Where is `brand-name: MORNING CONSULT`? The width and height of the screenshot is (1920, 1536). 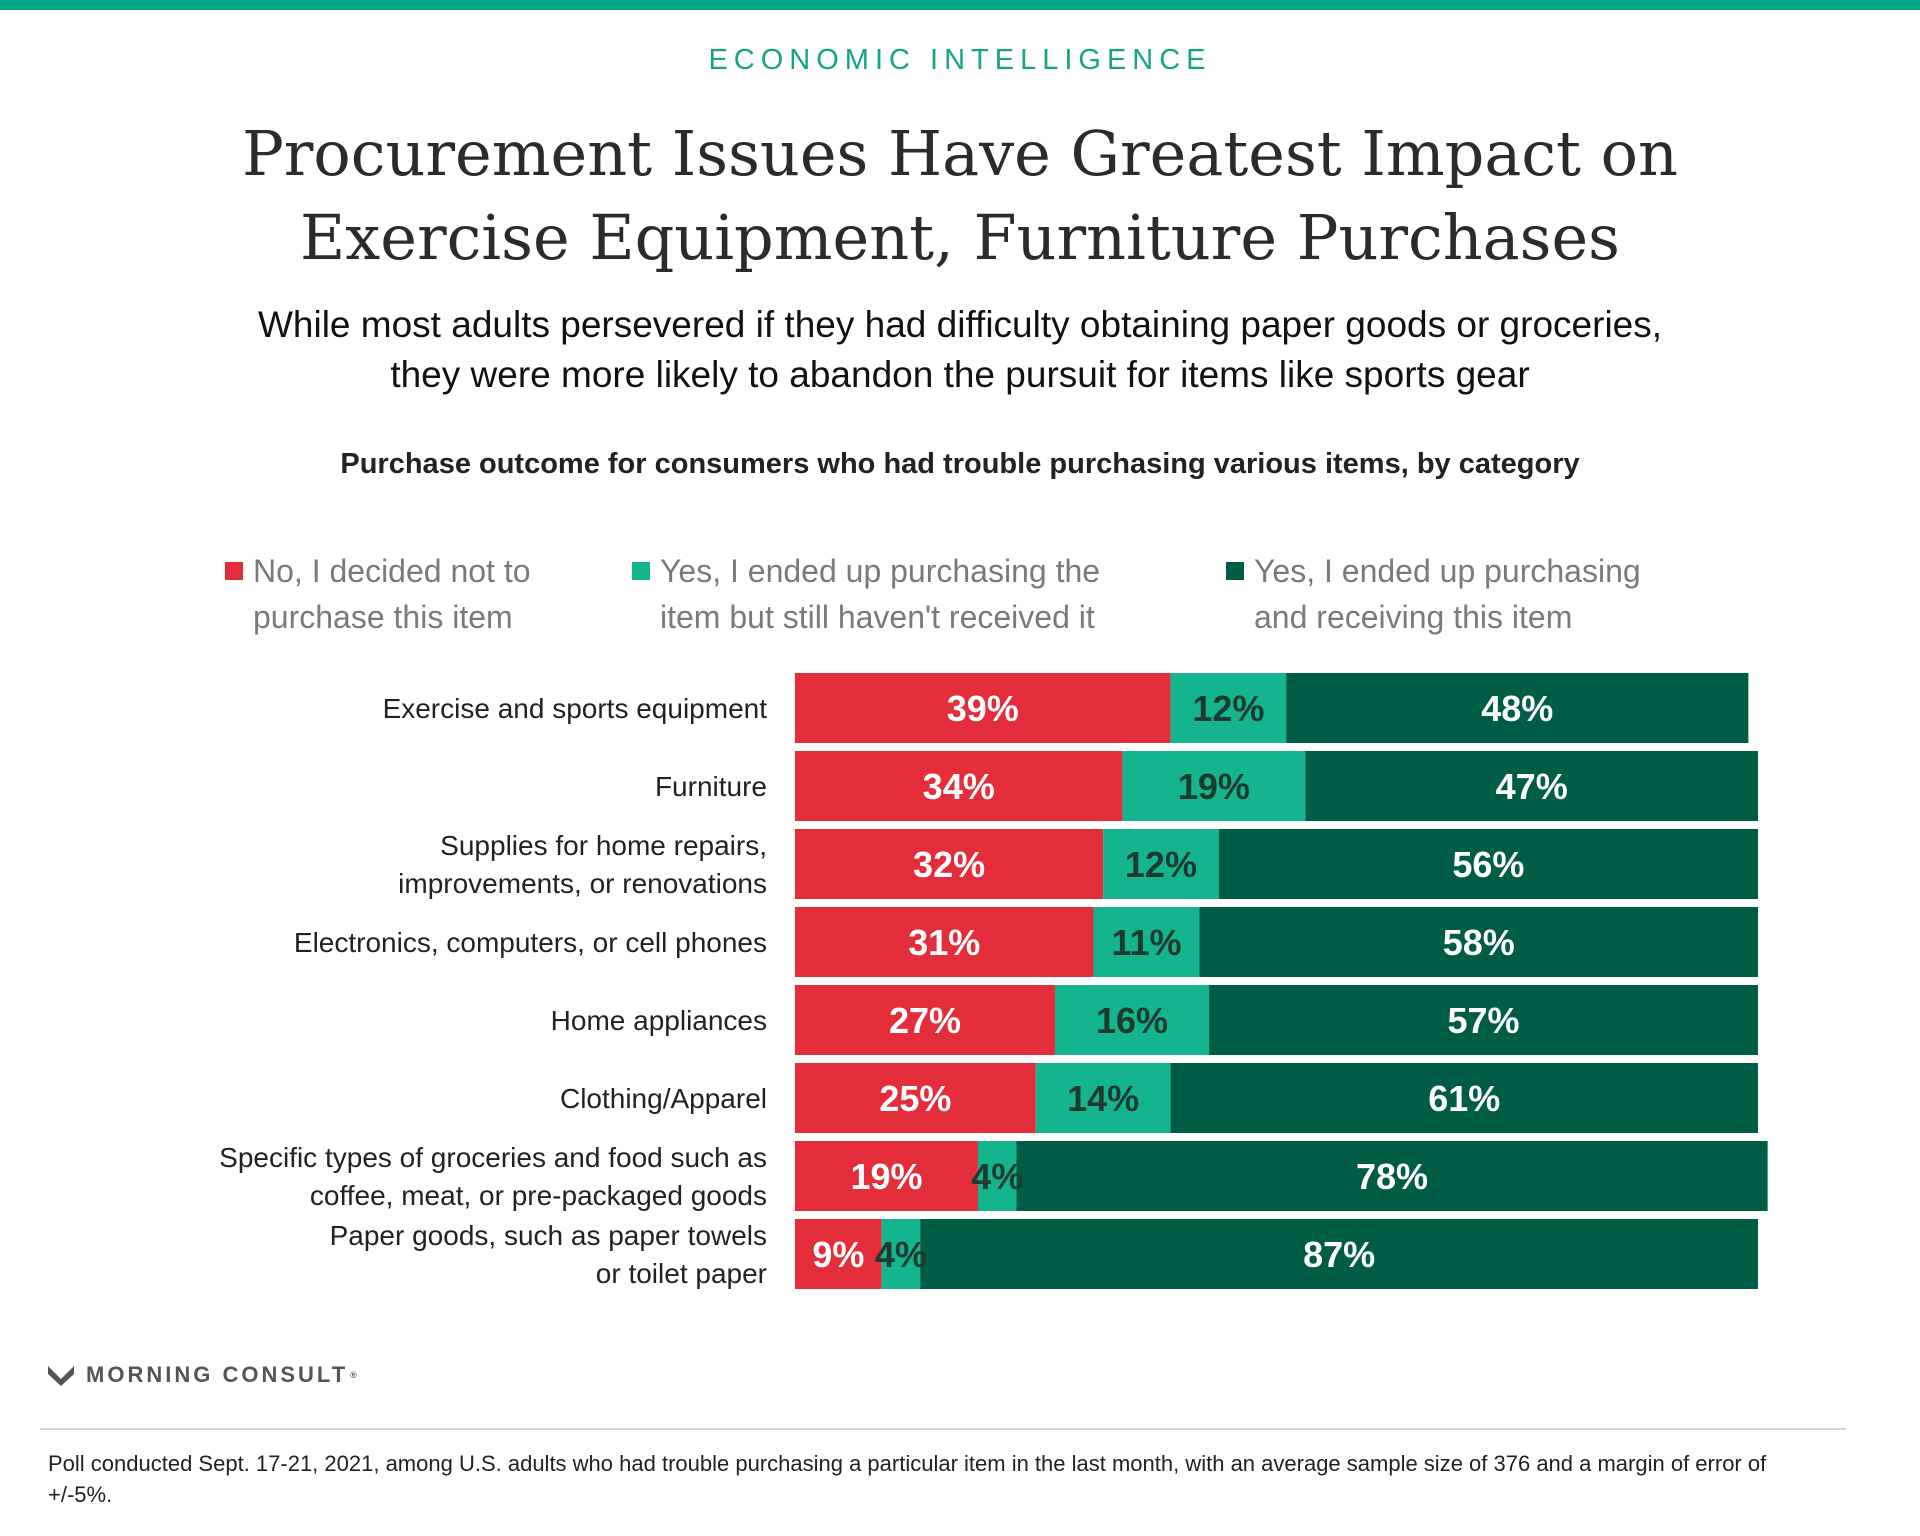
brand-name: MORNING CONSULT is located at coordinates (217, 1374).